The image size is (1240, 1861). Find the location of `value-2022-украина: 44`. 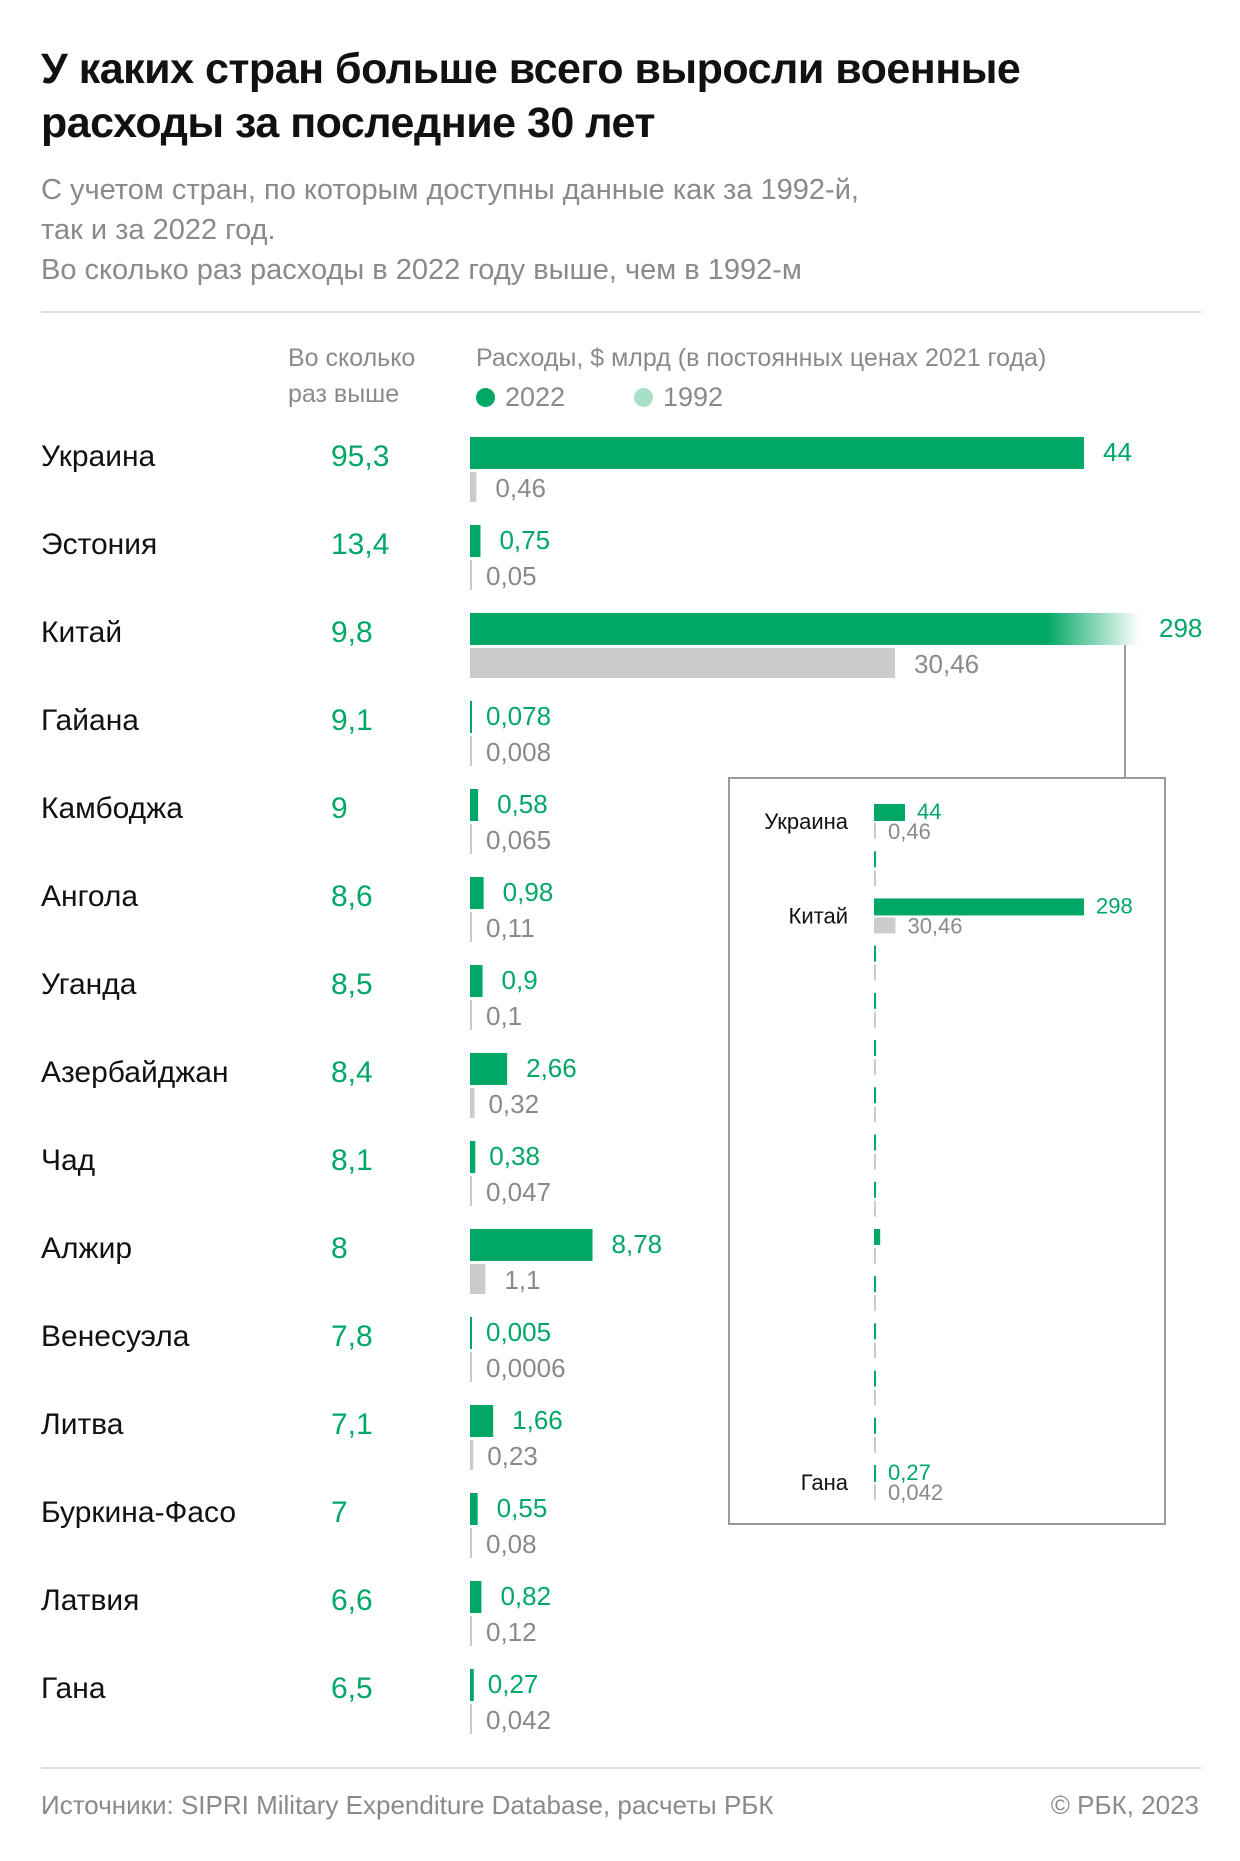

value-2022-украина: 44 is located at coordinates (1117, 452).